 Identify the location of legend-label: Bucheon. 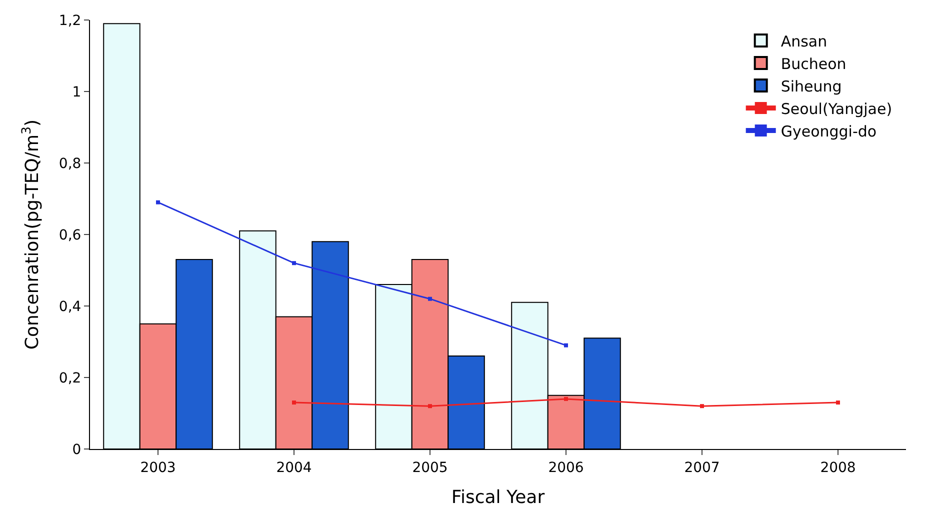
(813, 63).